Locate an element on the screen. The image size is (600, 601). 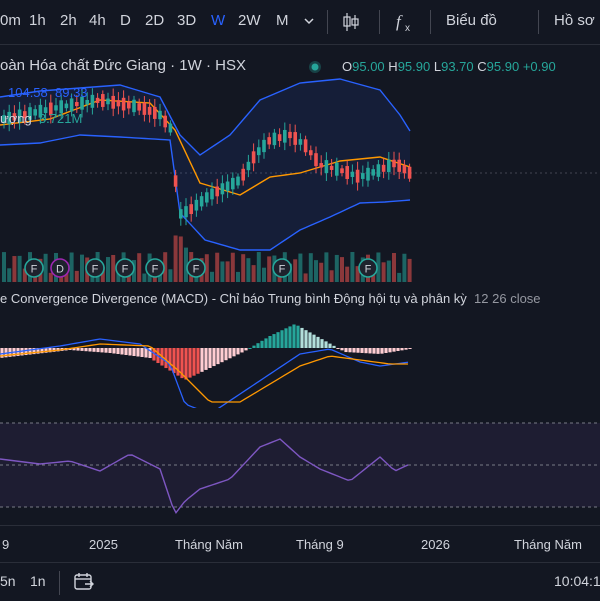
timeframe-button-active: W is located at coordinates (218, 20).